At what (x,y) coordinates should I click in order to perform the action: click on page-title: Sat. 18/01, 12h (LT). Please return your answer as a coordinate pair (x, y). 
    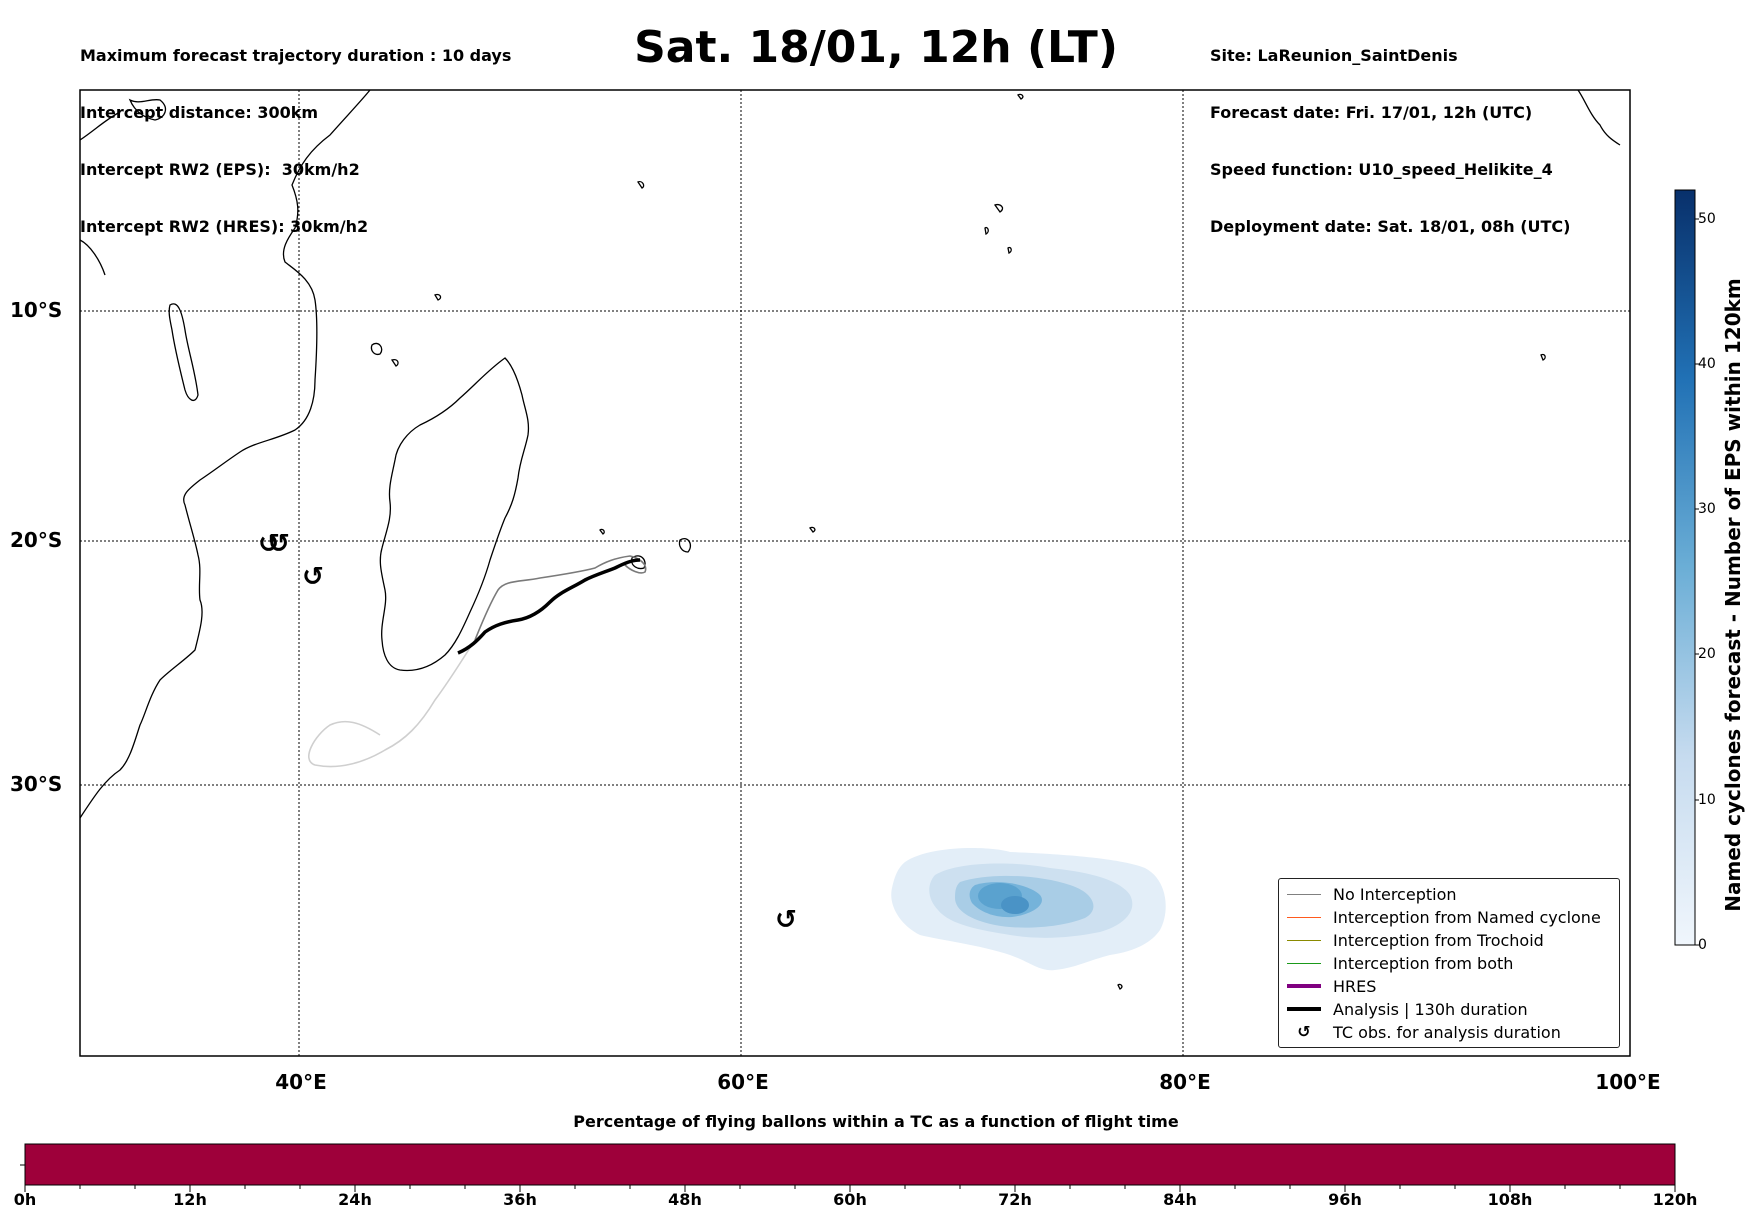
    Looking at the image, I should click on (876, 47).